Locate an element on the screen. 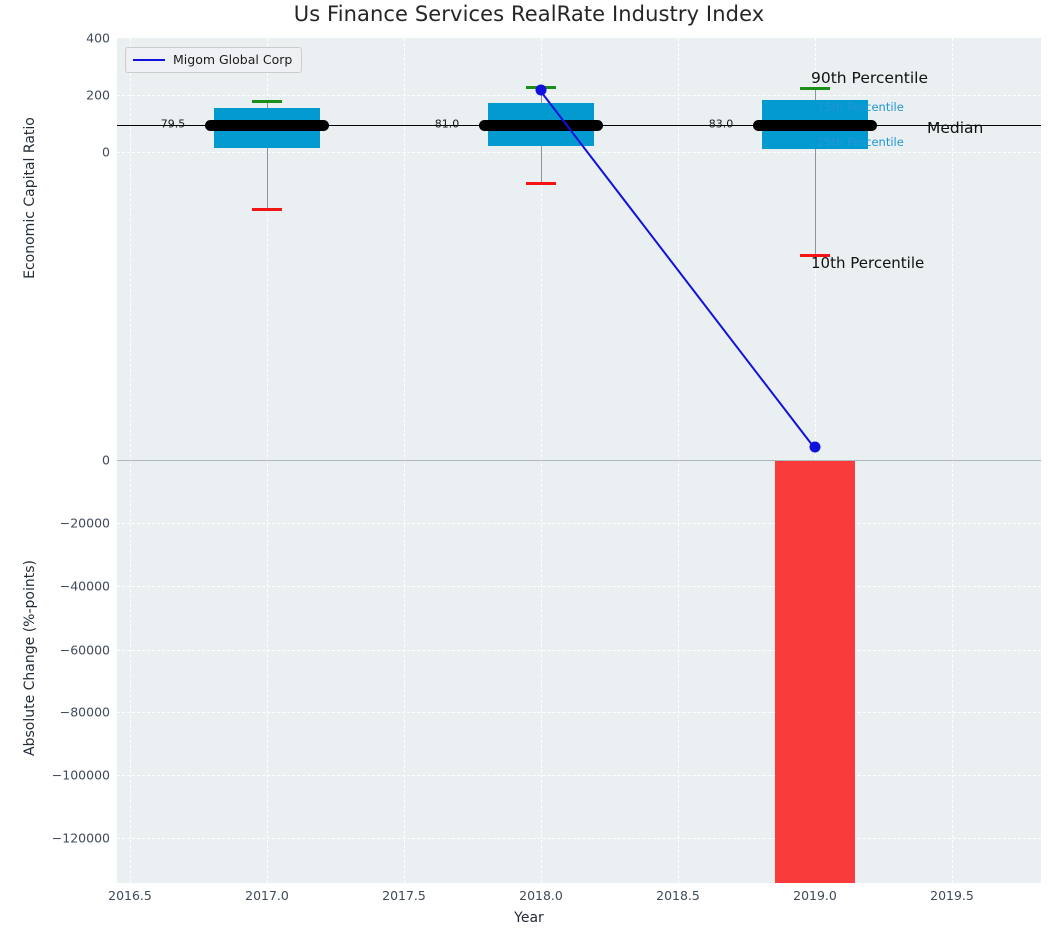 Image resolution: width=1058 pixels, height=942 pixels. ytick-upper-400: 400 is located at coordinates (98, 38).